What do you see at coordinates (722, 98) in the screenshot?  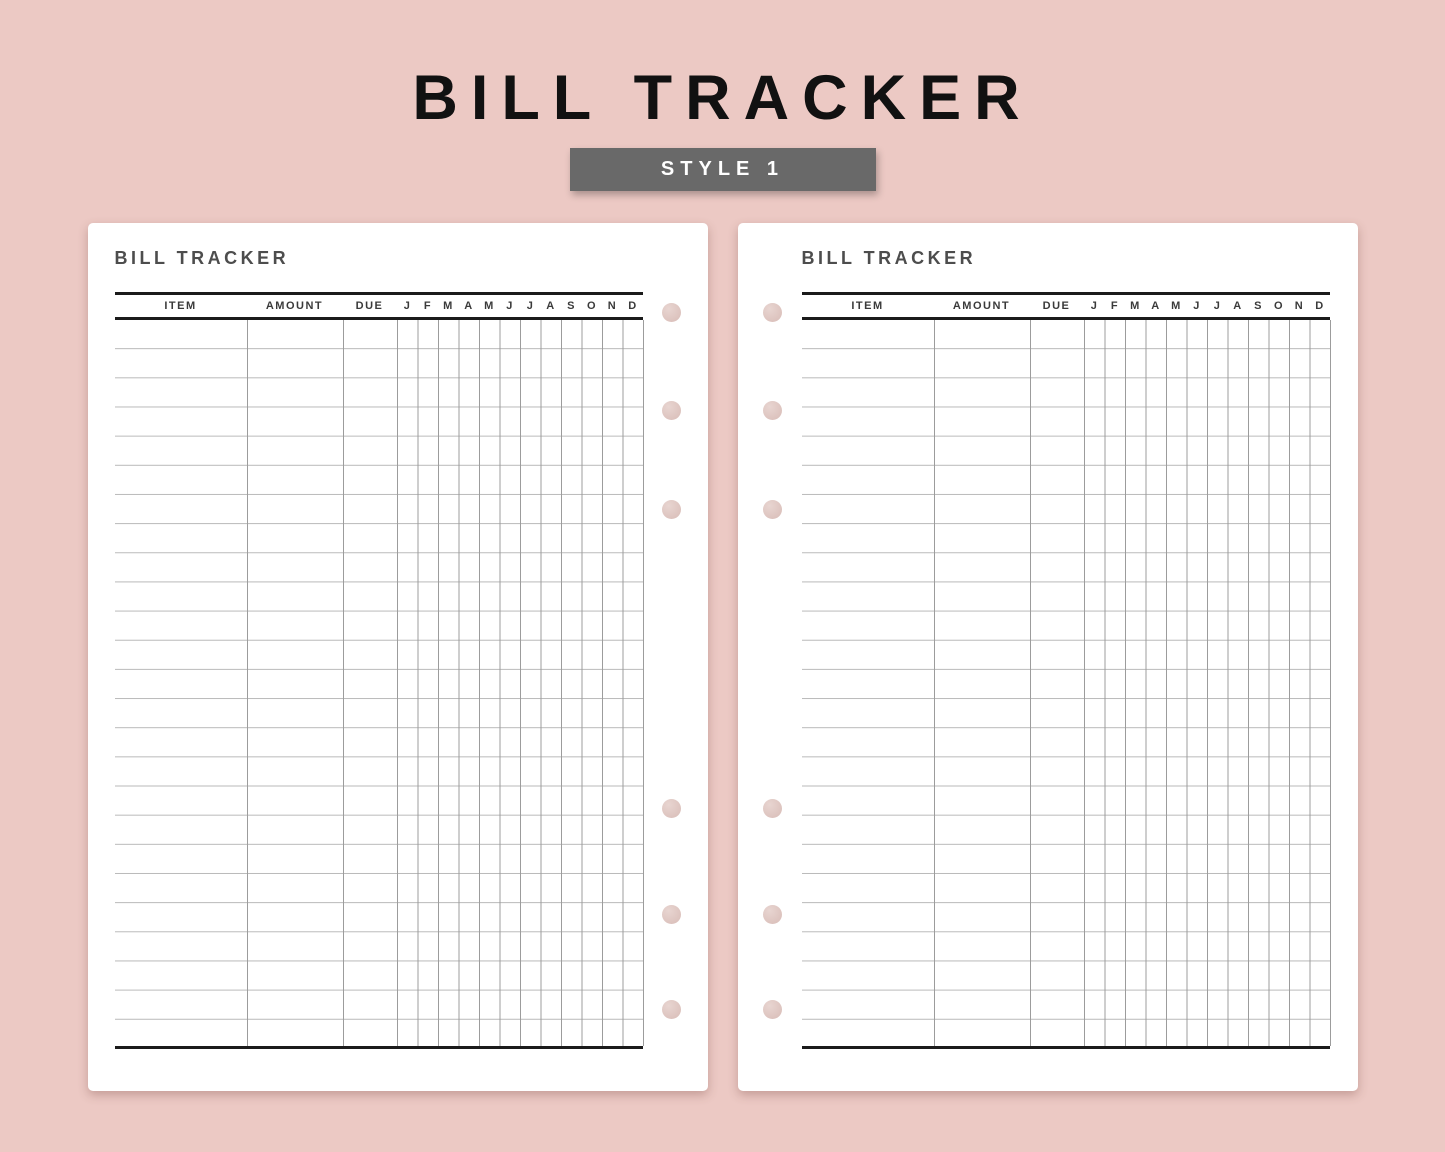 I see `main-title: BILL TRACKER` at bounding box center [722, 98].